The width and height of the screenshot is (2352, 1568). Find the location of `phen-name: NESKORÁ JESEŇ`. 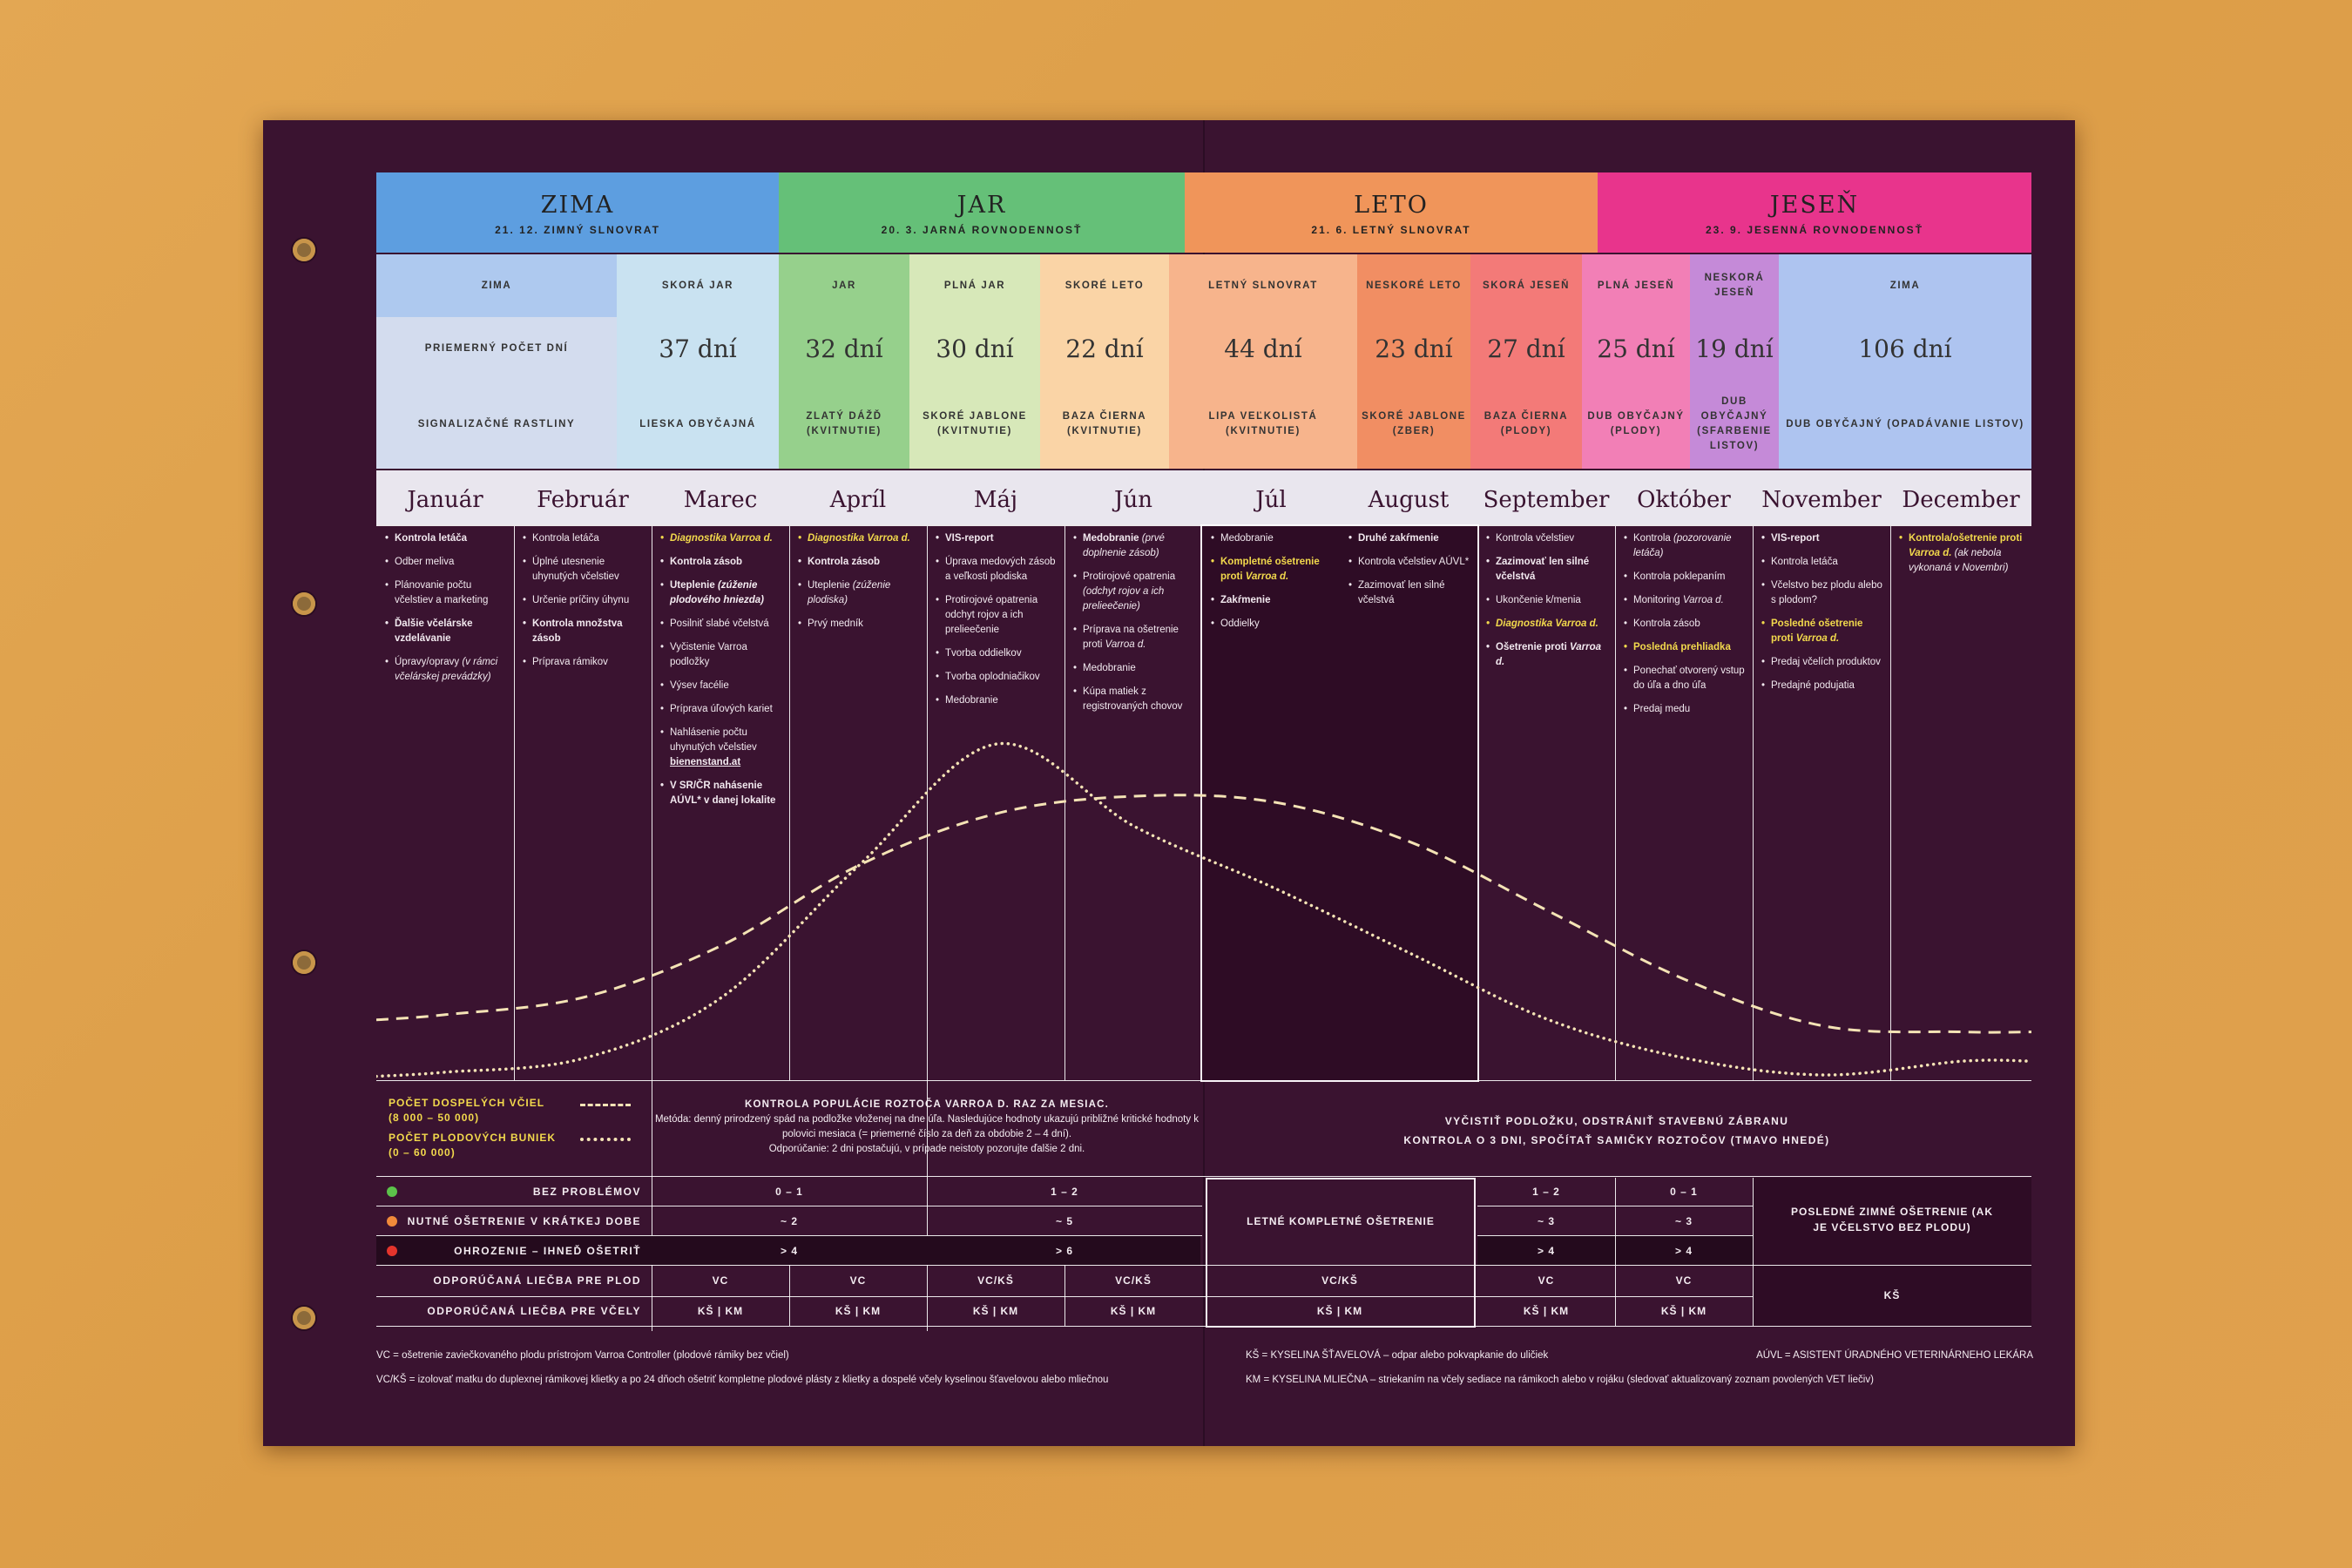

phen-name: NESKORÁ JESEŇ is located at coordinates (1734, 285).